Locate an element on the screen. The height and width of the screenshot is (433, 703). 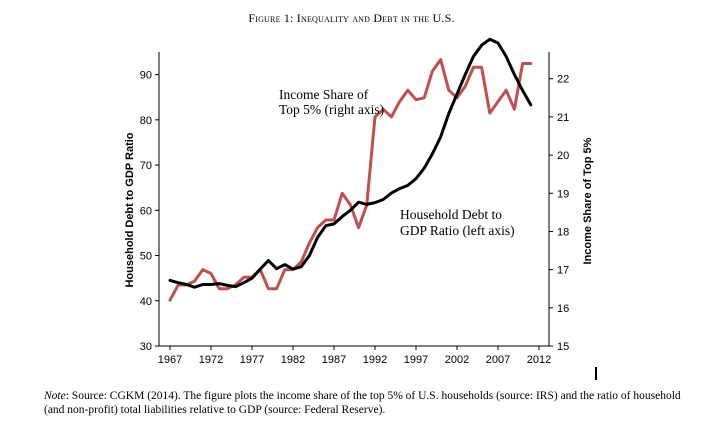
annotation-household-debt-line2: GDP Ratio (left axis) is located at coordinates (457, 230).